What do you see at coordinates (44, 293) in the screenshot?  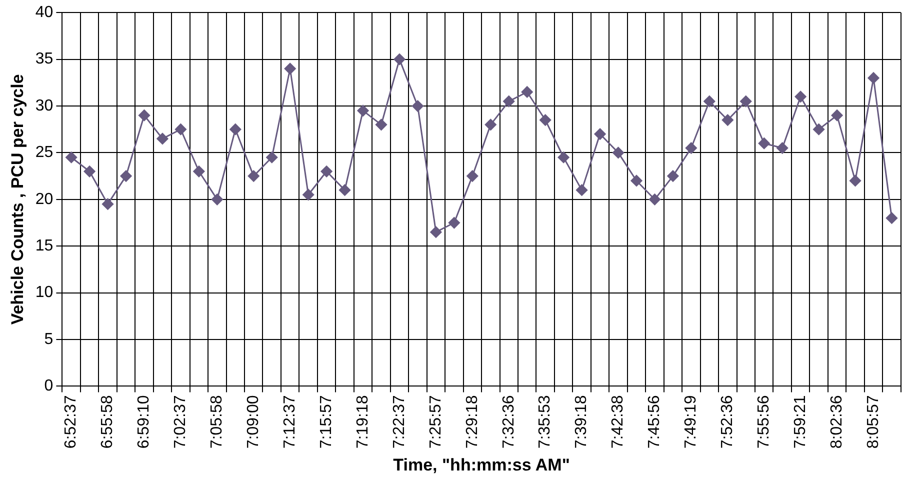 I see `y-tick-label: 10` at bounding box center [44, 293].